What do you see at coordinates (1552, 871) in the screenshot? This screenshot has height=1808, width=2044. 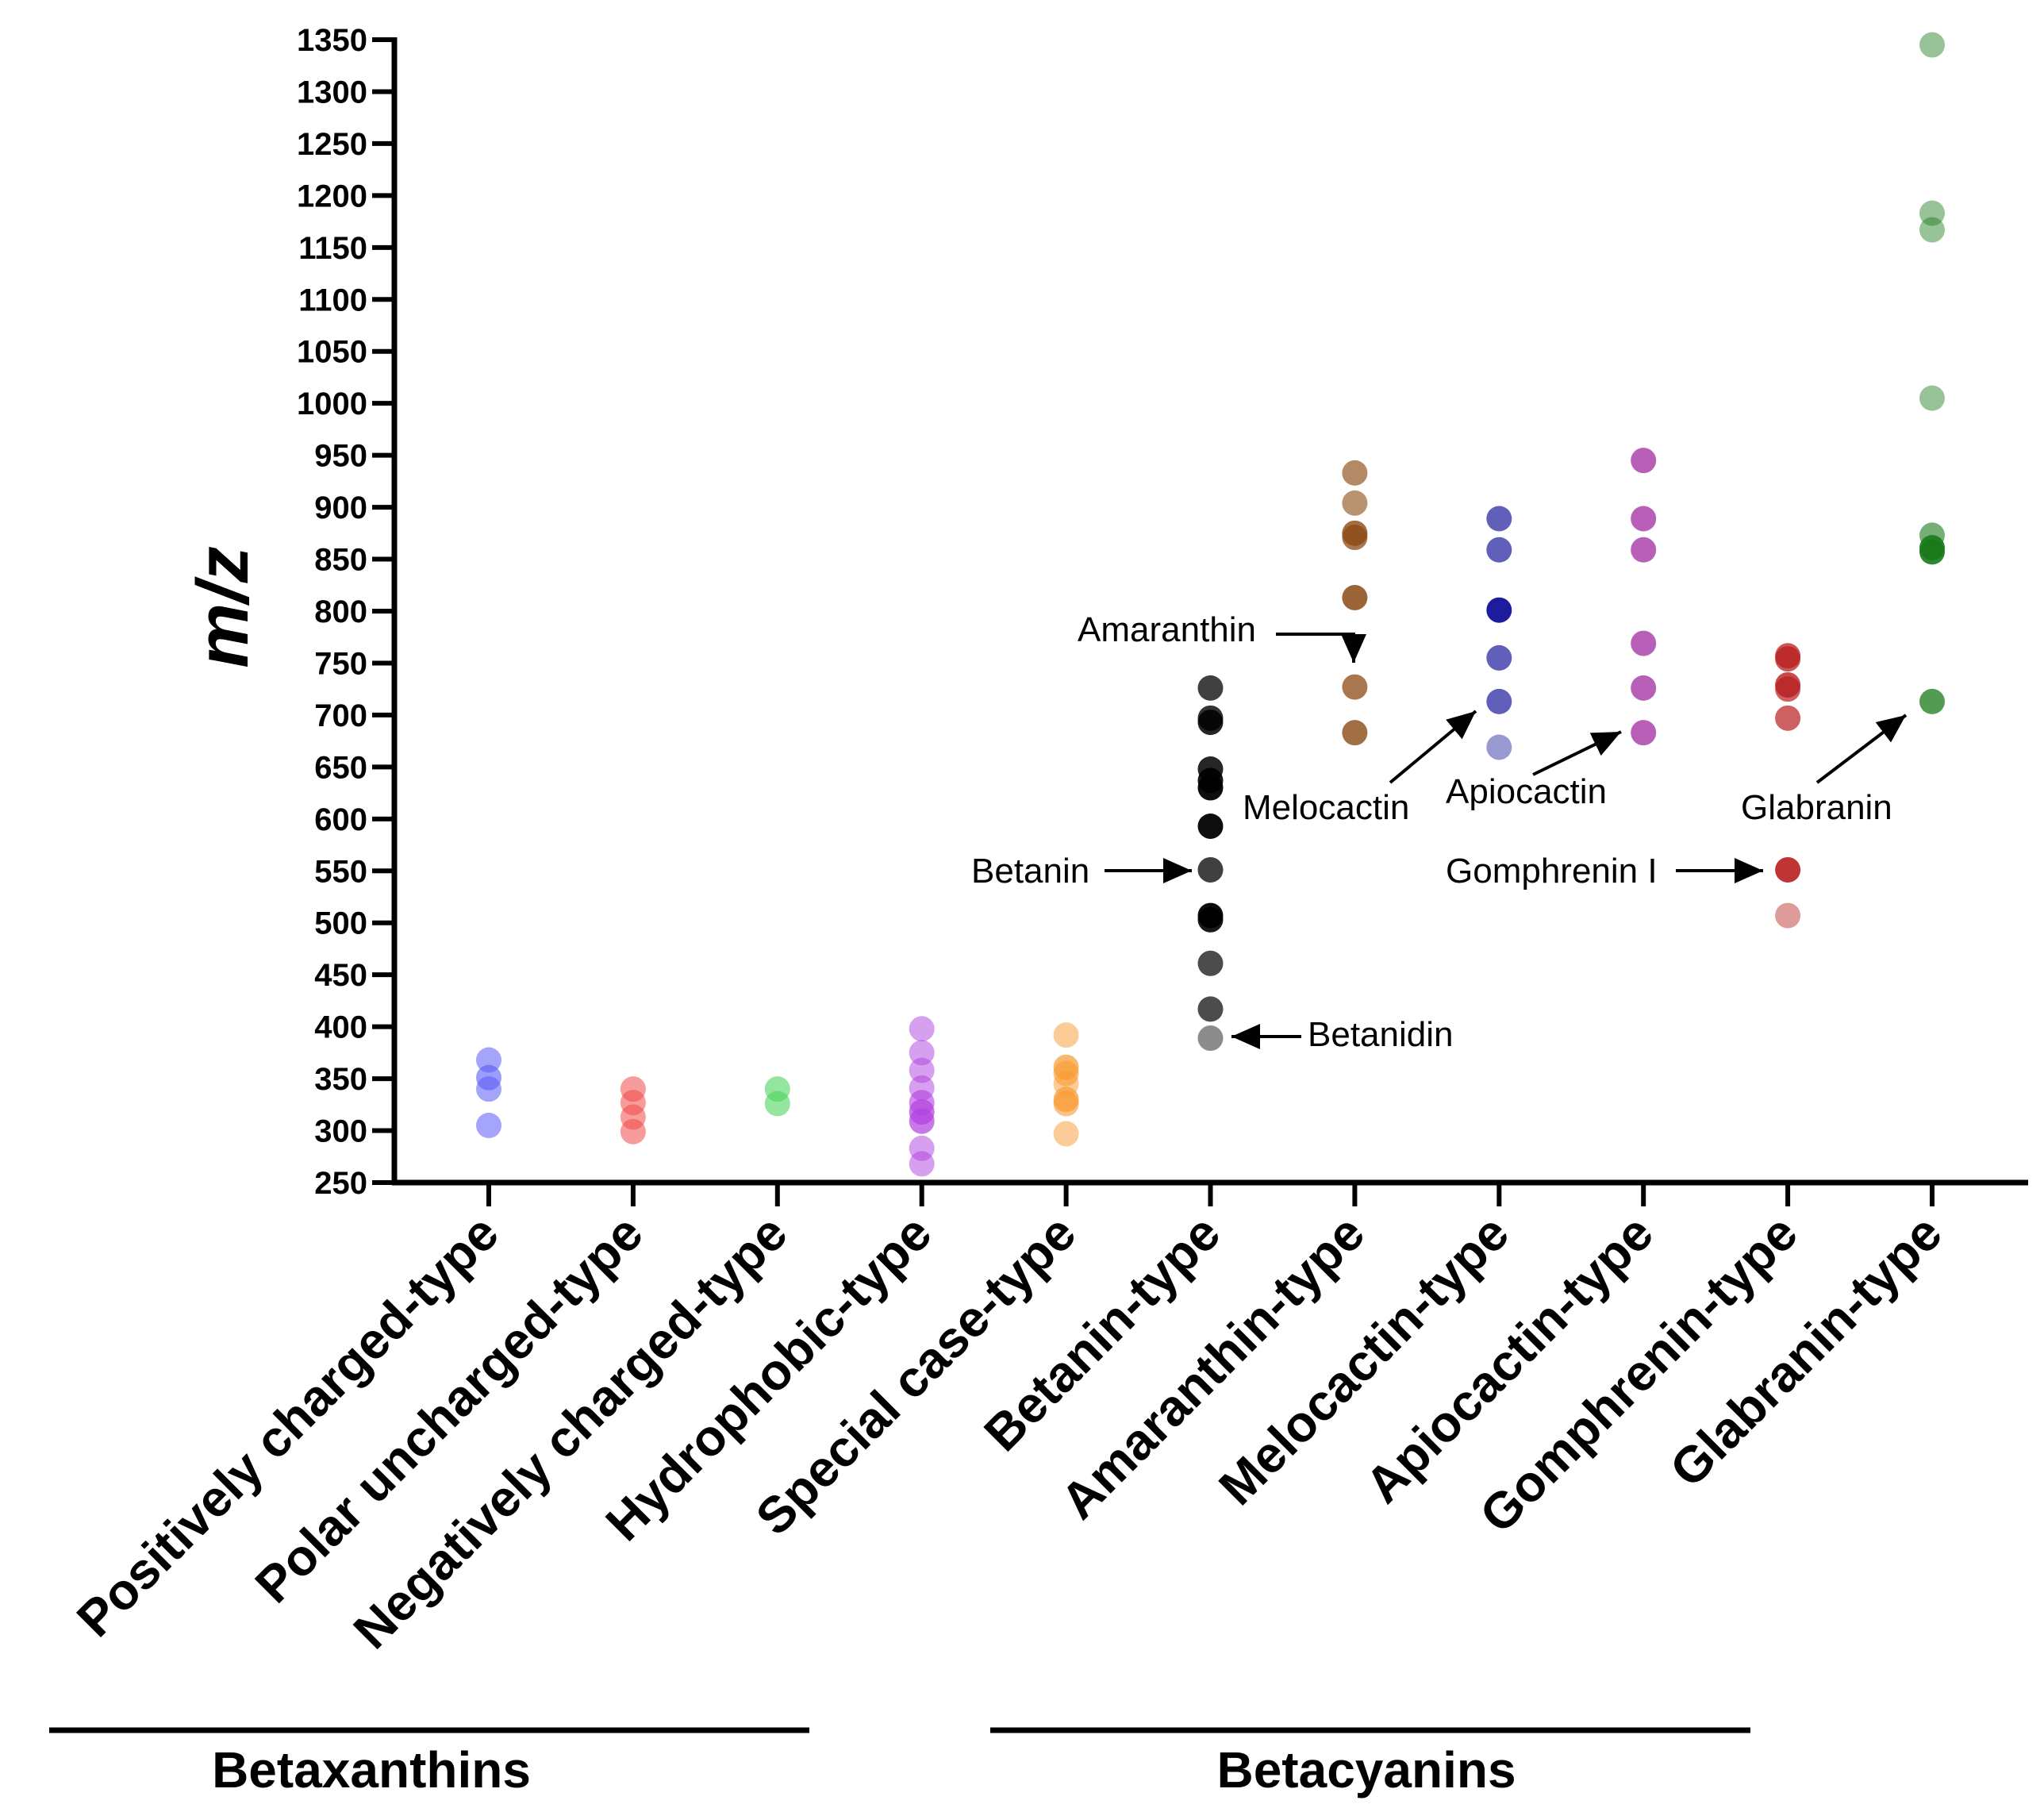 I see `annotation-label: Gomphrenin I` at bounding box center [1552, 871].